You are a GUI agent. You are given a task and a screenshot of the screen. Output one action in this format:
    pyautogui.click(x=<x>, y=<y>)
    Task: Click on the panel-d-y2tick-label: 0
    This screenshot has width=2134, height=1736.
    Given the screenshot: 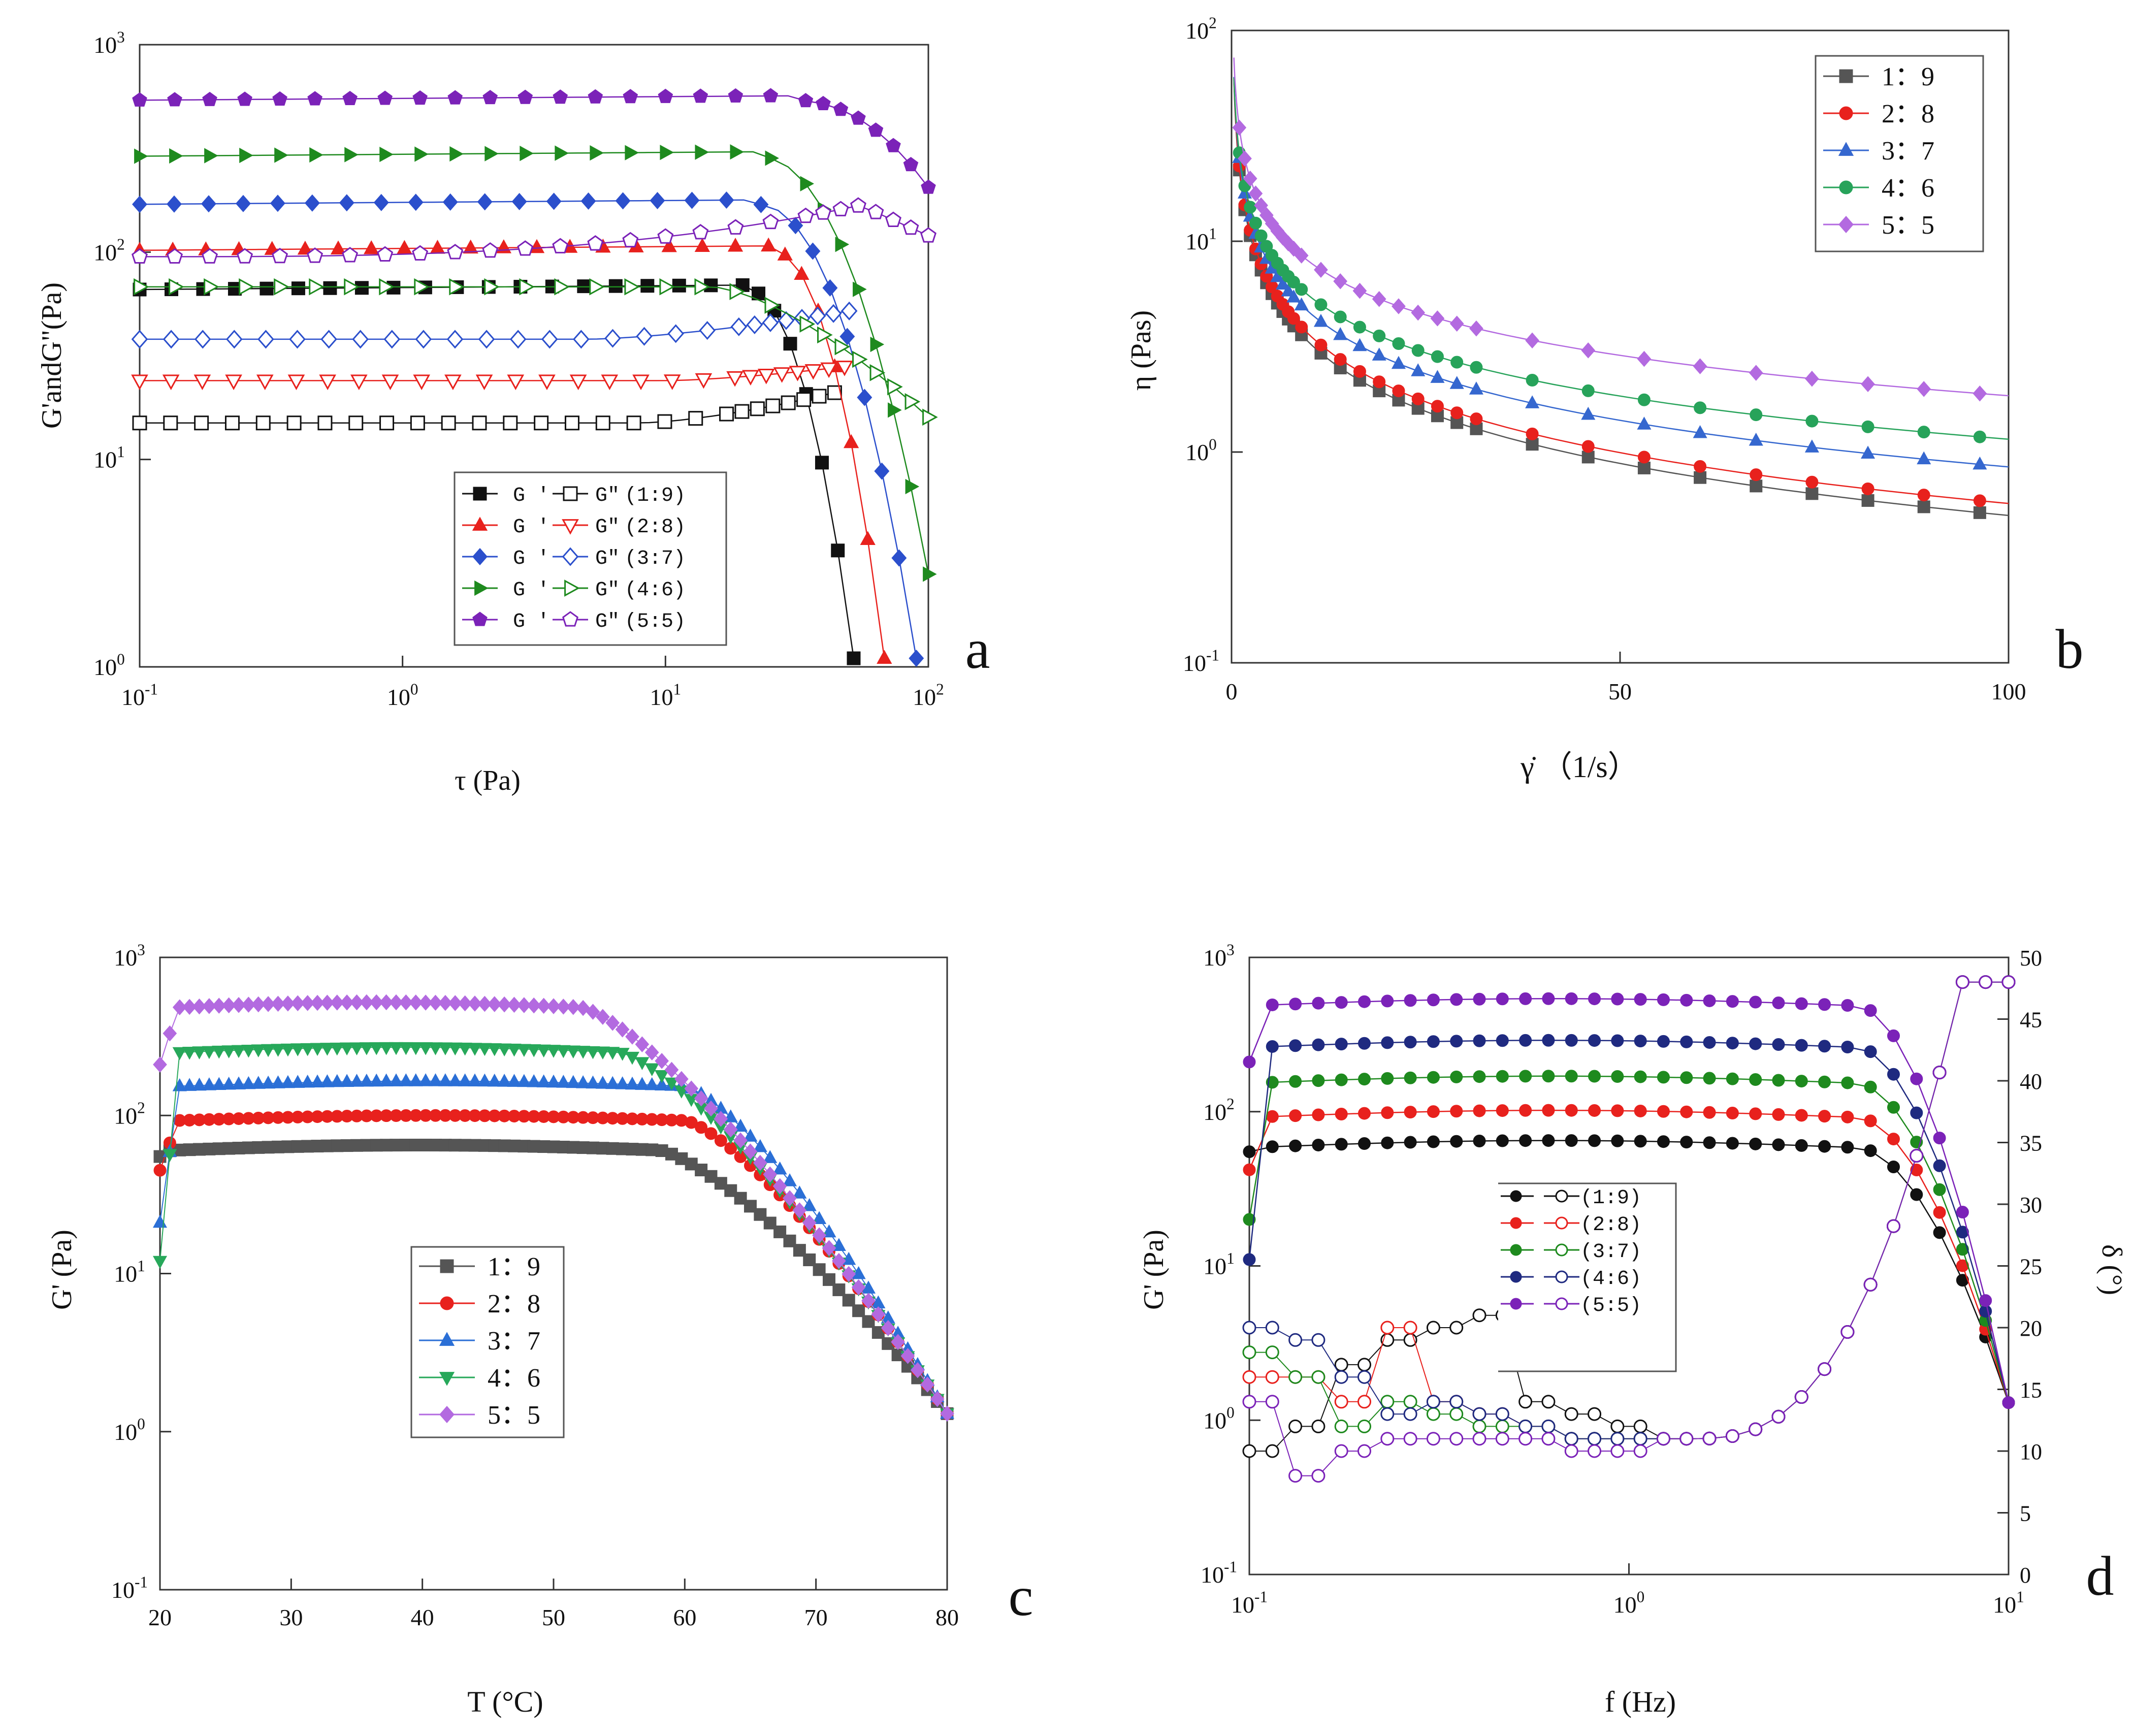 What is the action you would take?
    pyautogui.click(x=2026, y=1575)
    